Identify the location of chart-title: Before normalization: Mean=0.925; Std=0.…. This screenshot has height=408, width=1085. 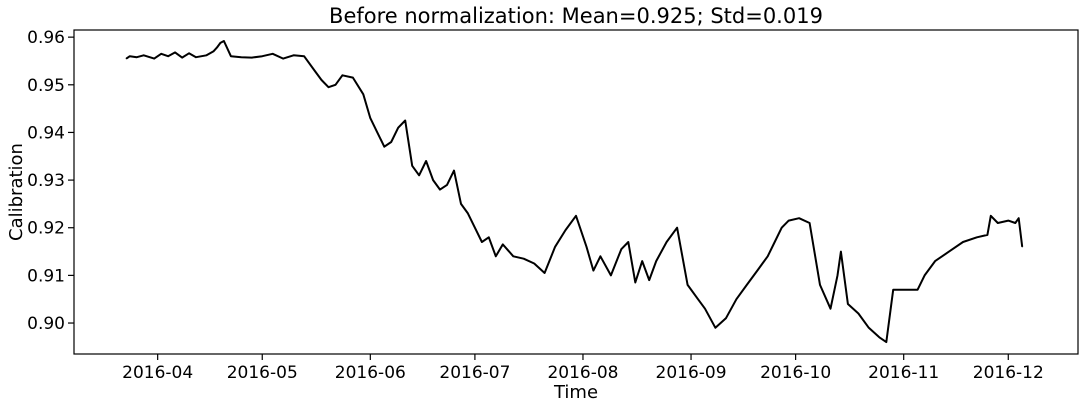
(576, 16).